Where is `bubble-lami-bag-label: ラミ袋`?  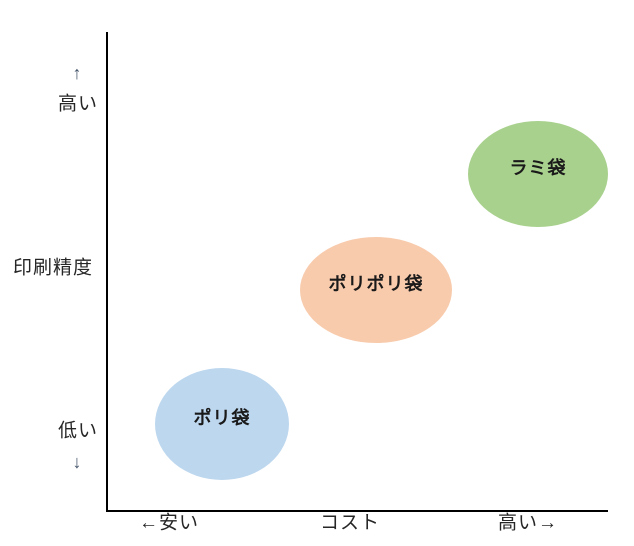 bubble-lami-bag-label: ラミ袋 is located at coordinates (538, 168).